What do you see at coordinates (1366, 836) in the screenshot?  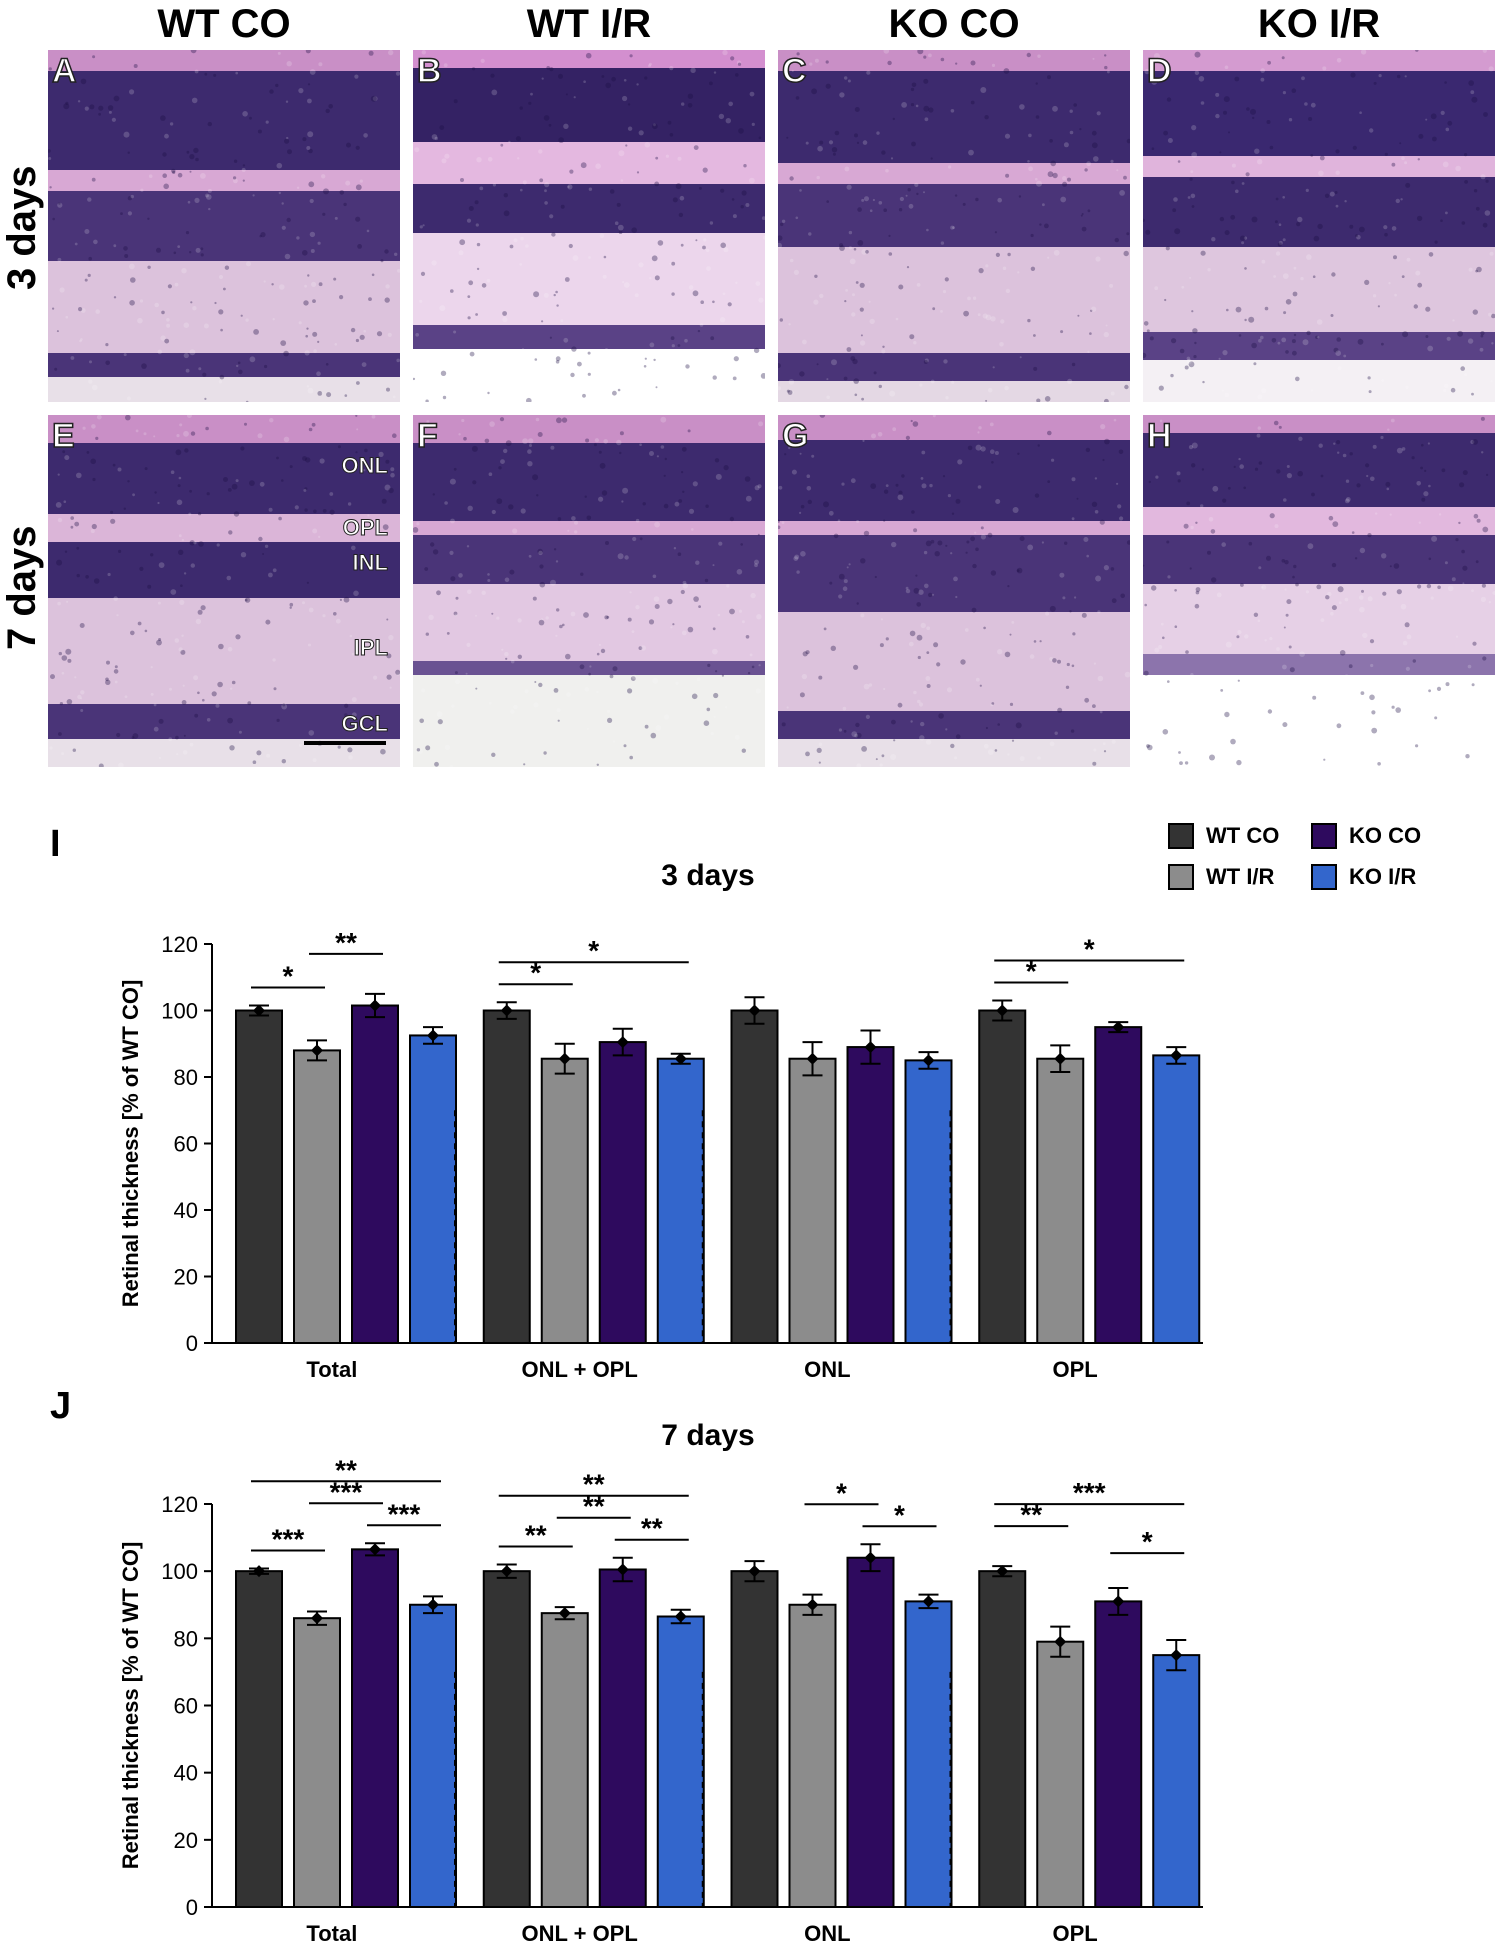 I see `legend-item-ko-co: KO CO` at bounding box center [1366, 836].